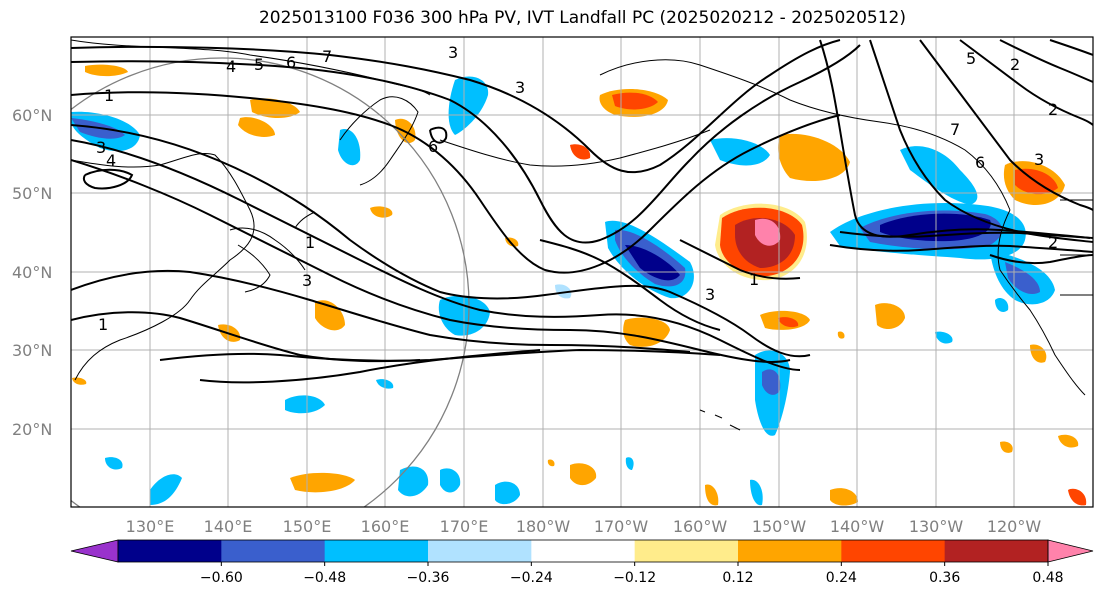 Image resolution: width=1105 pixels, height=601 pixels. Describe the element at coordinates (543, 526) in the screenshot. I see `lon-label: 180°W` at that location.